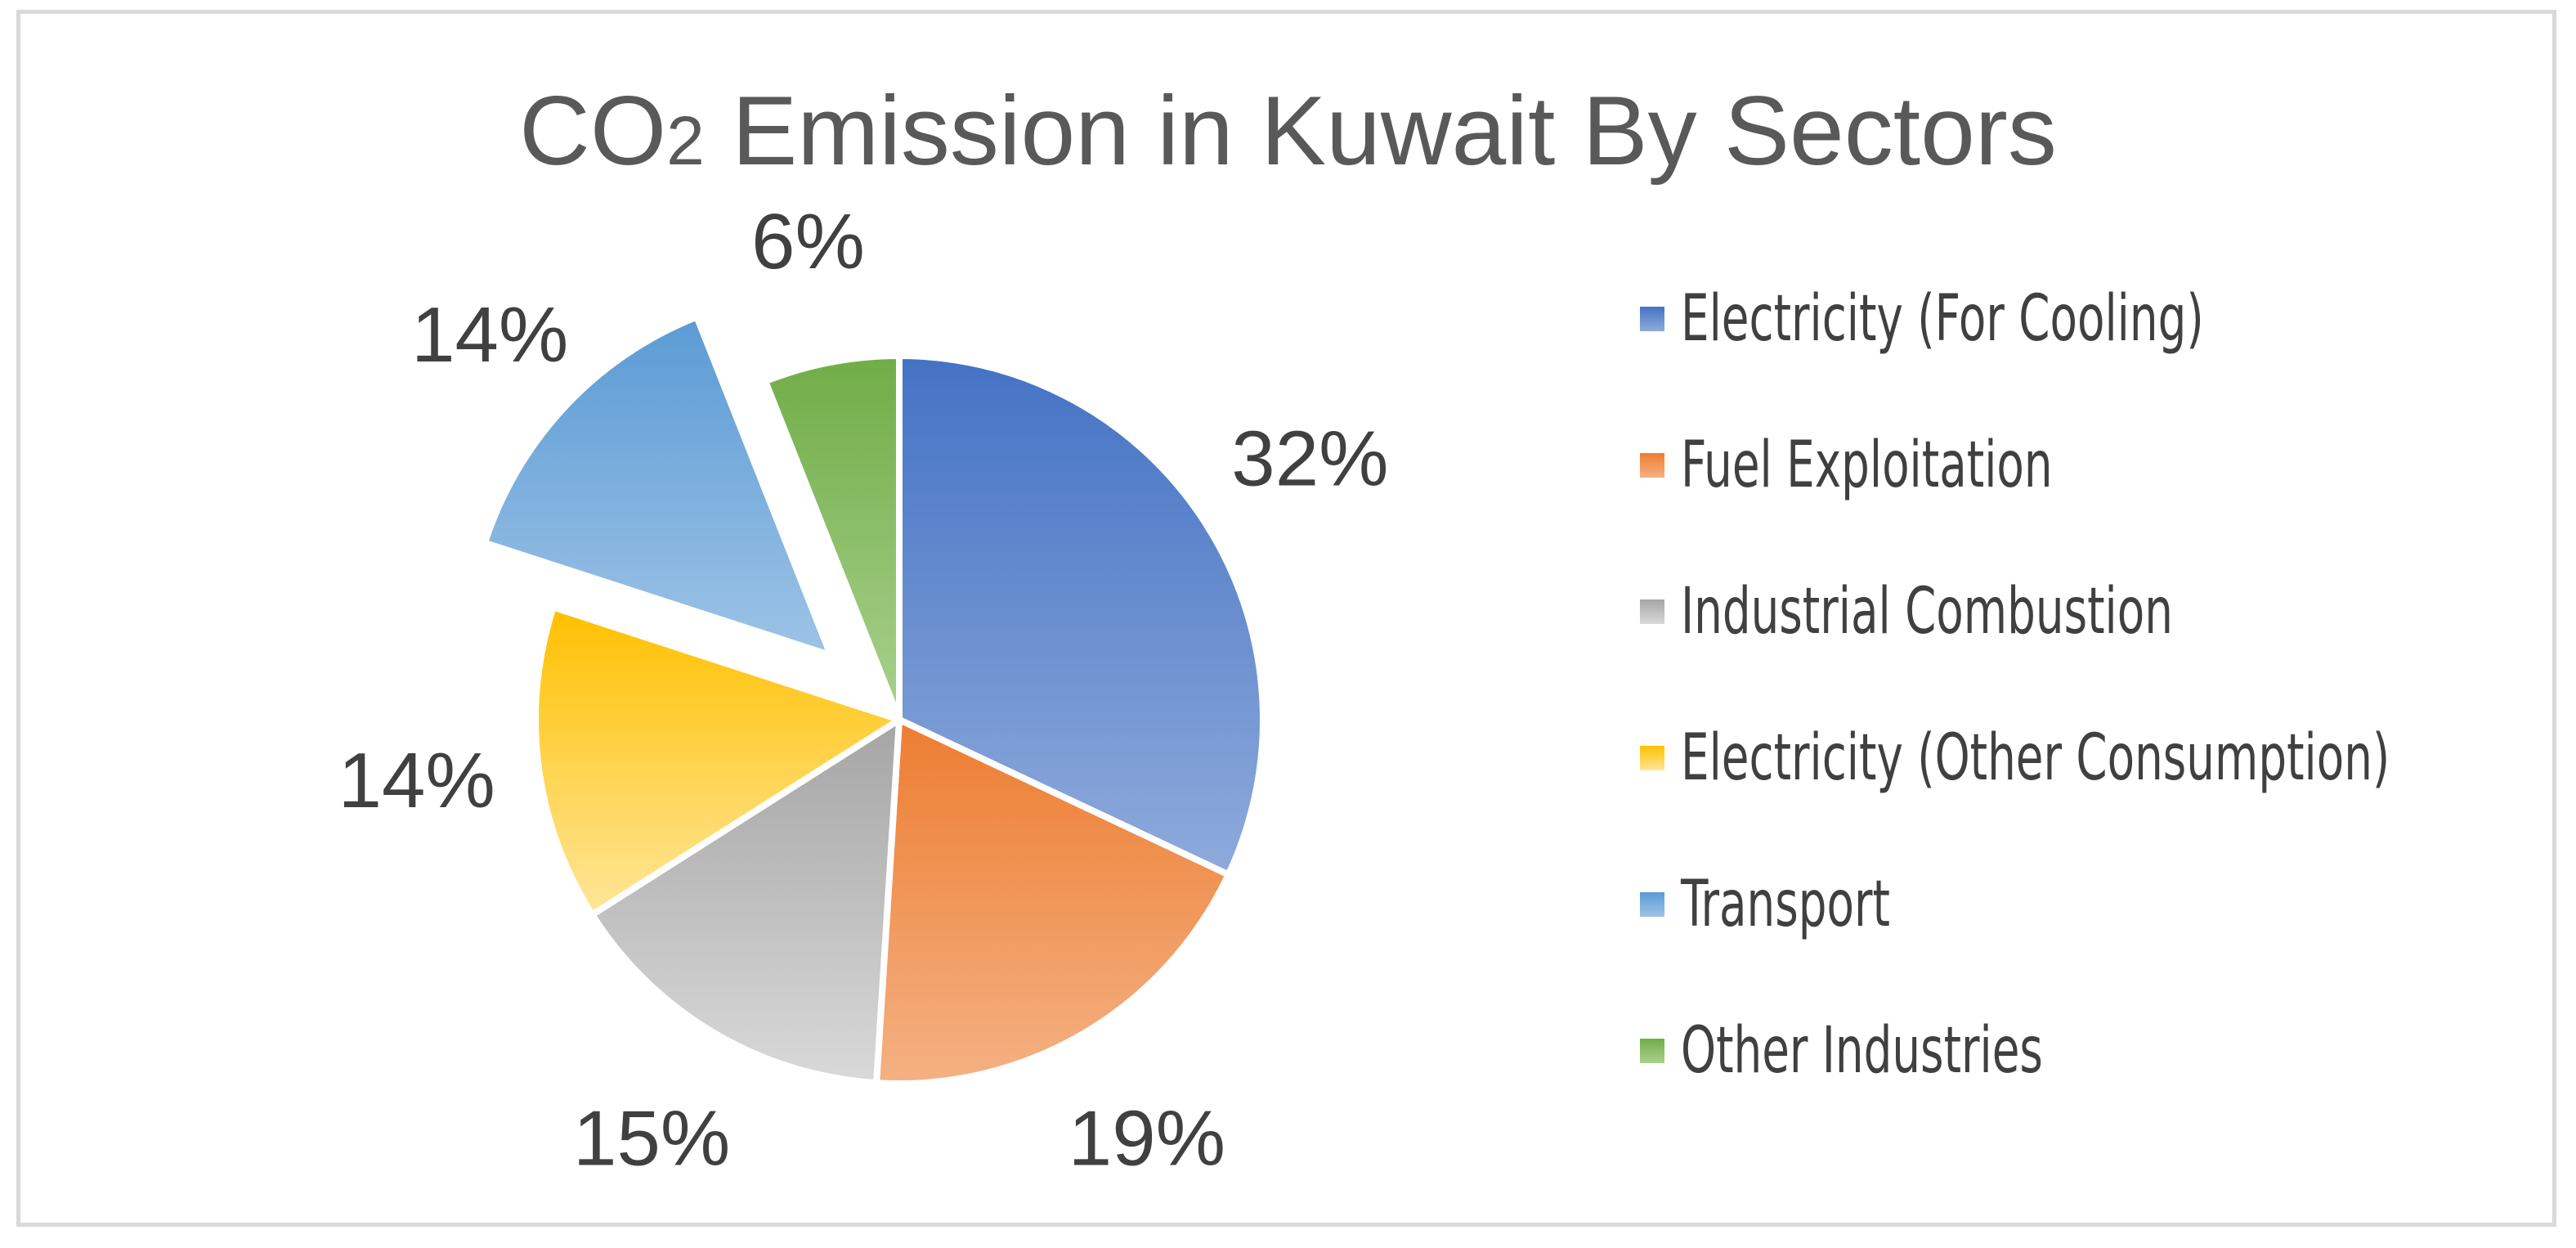 The width and height of the screenshot is (2576, 1248). Describe the element at coordinates (1380, 131) in the screenshot. I see `chart-title-rest: Emission in Kuwait By Sectors` at that location.